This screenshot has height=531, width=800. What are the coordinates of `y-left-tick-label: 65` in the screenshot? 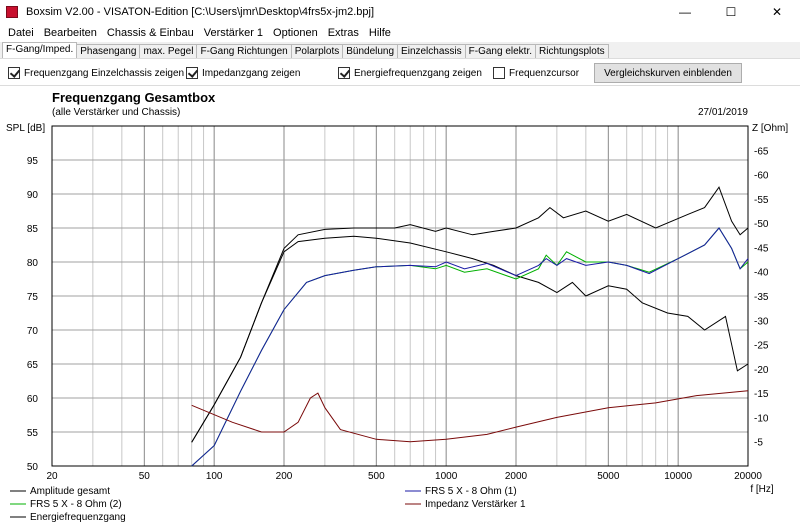 It's located at (33, 365).